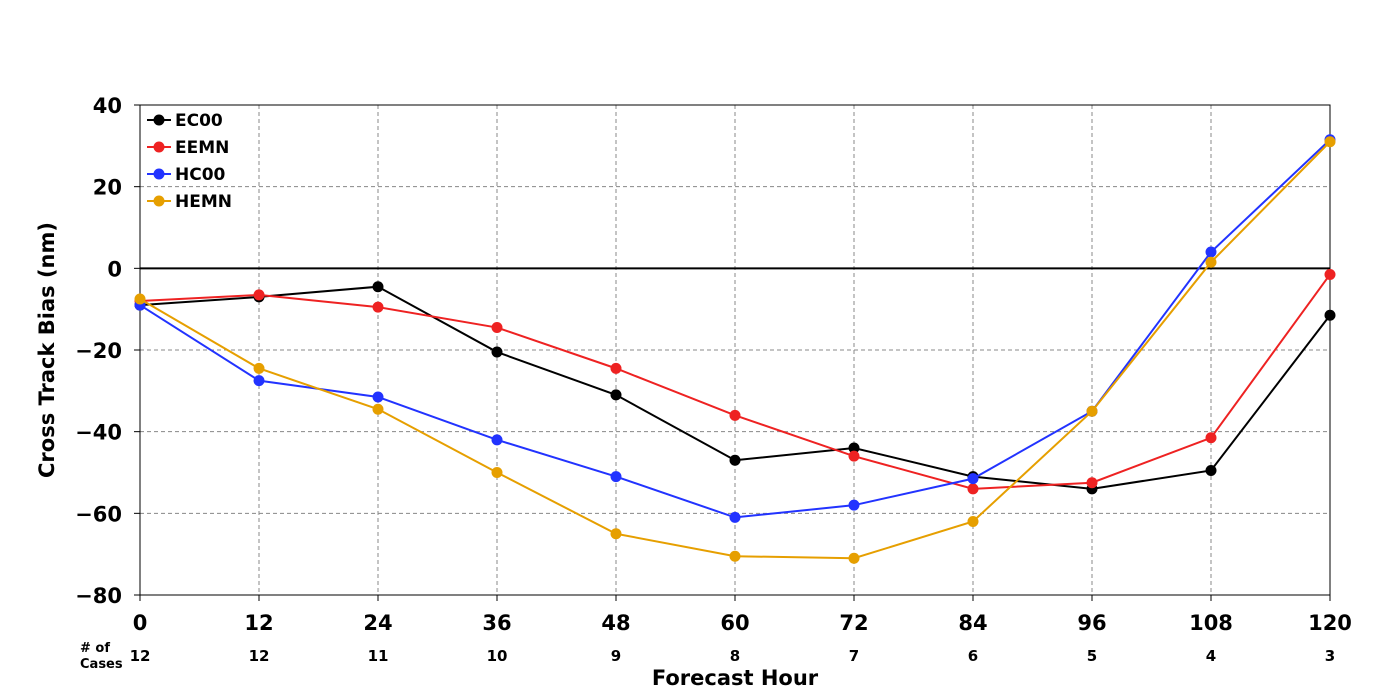 This screenshot has width=1400, height=700. What do you see at coordinates (98, 351) in the screenshot?
I see `y-tick-label: −20` at bounding box center [98, 351].